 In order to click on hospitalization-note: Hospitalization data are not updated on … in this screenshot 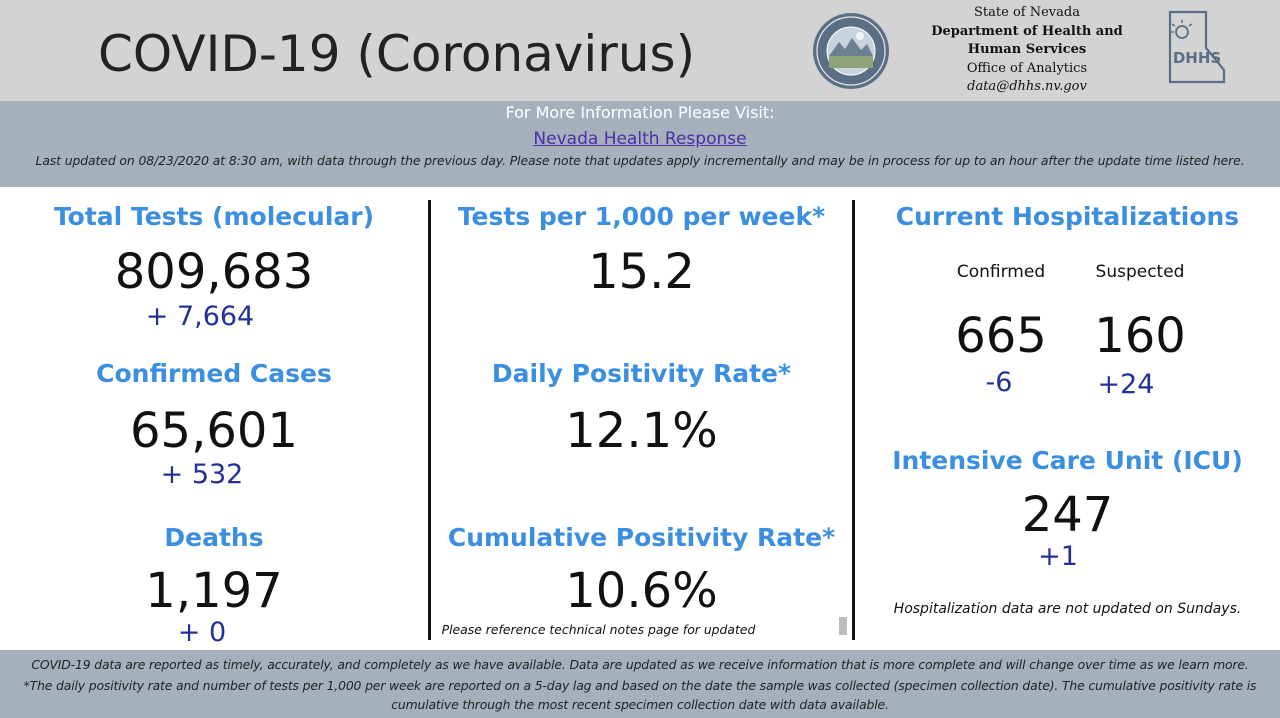, I will do `click(1067, 609)`.